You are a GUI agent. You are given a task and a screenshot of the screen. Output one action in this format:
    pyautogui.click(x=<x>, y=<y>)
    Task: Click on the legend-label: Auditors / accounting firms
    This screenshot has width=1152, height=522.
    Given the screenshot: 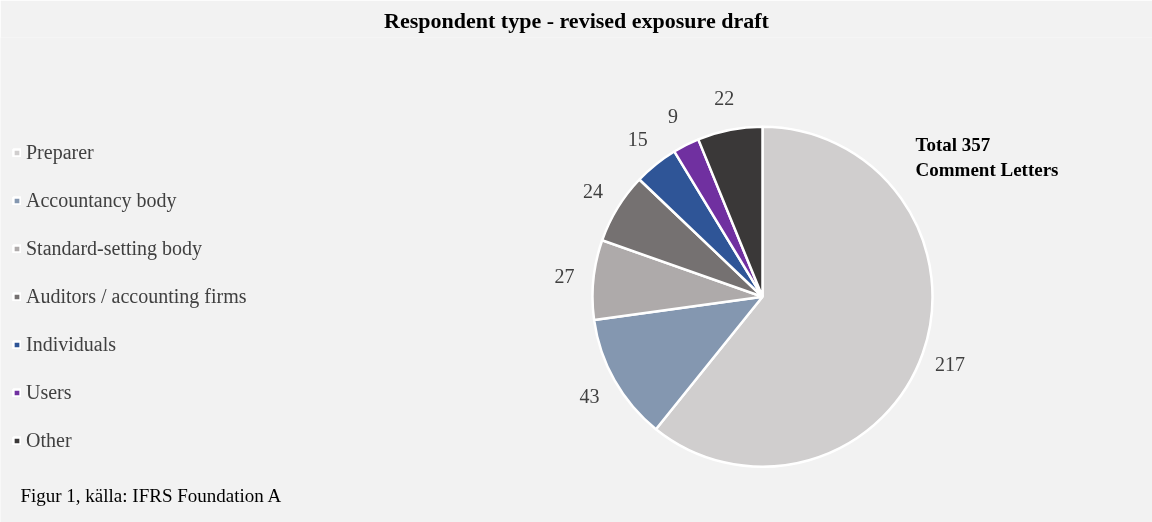 What is the action you would take?
    pyautogui.click(x=136, y=296)
    